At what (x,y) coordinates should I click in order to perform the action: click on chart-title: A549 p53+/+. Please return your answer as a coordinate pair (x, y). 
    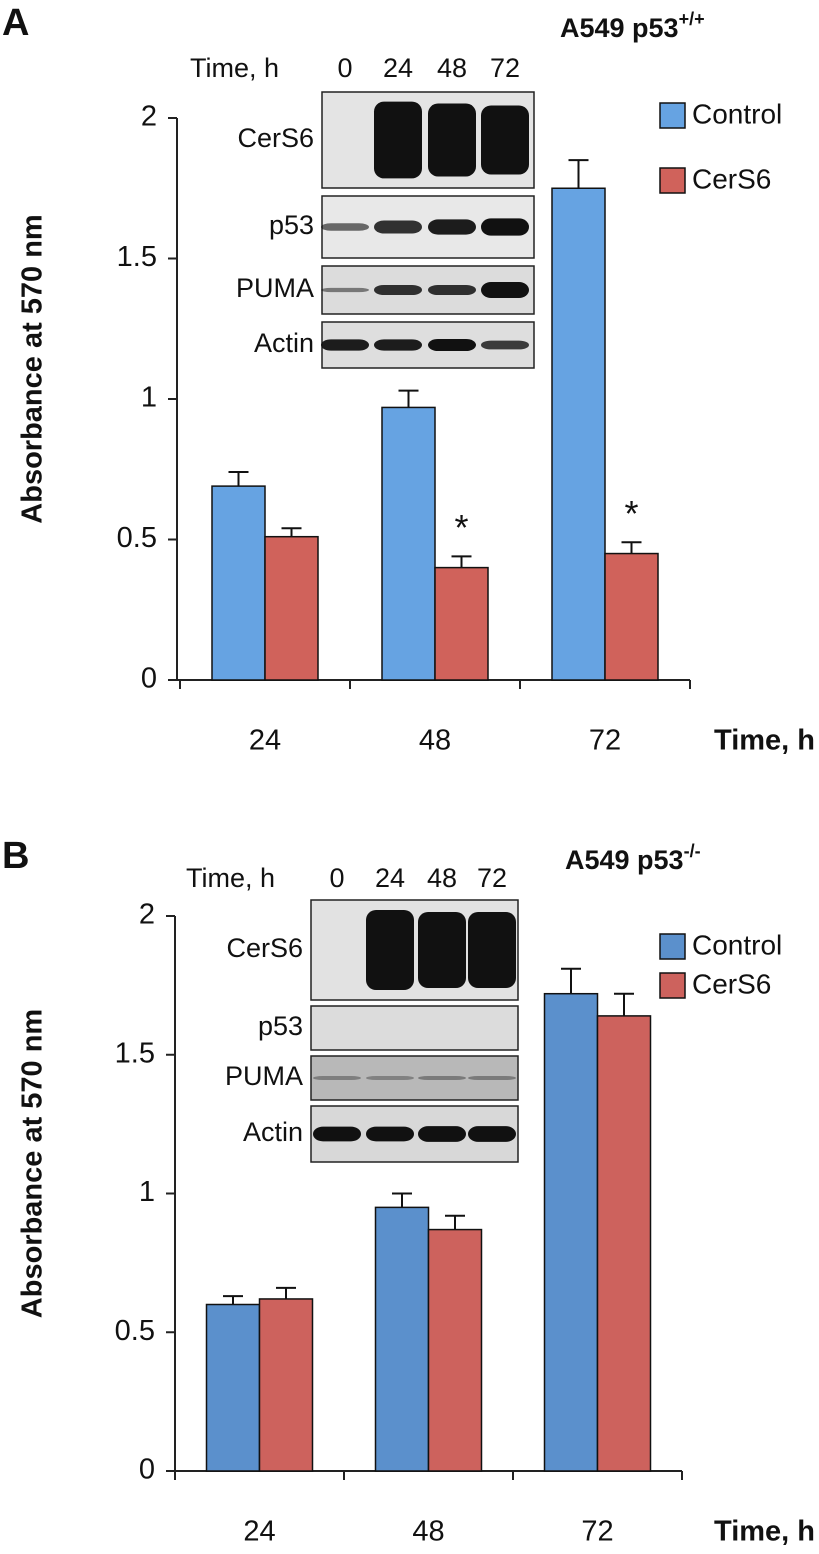
    Looking at the image, I should click on (632, 26).